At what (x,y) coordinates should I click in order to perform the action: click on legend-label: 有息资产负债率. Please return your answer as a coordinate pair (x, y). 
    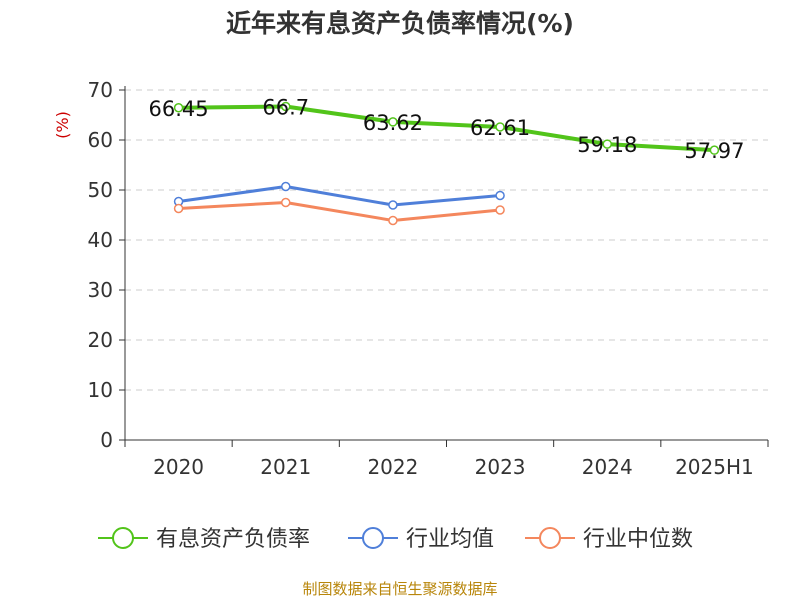
    Looking at the image, I should click on (233, 539).